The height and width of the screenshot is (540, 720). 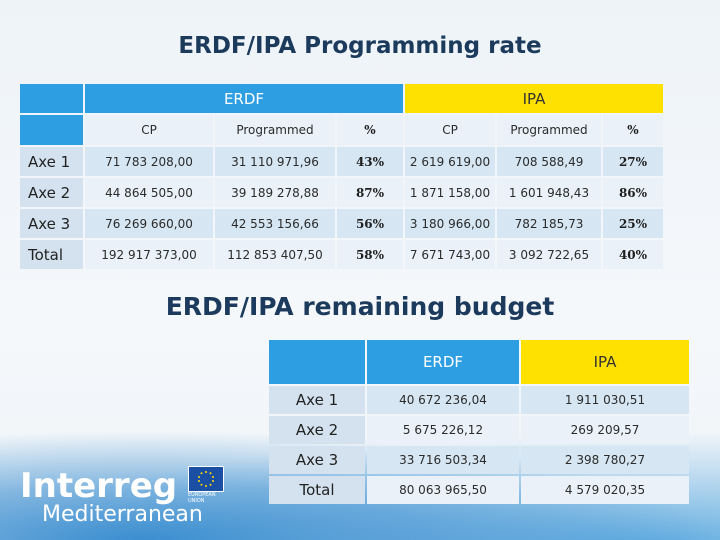 I want to click on erdf-group-header: ERDF, so click(x=244, y=98).